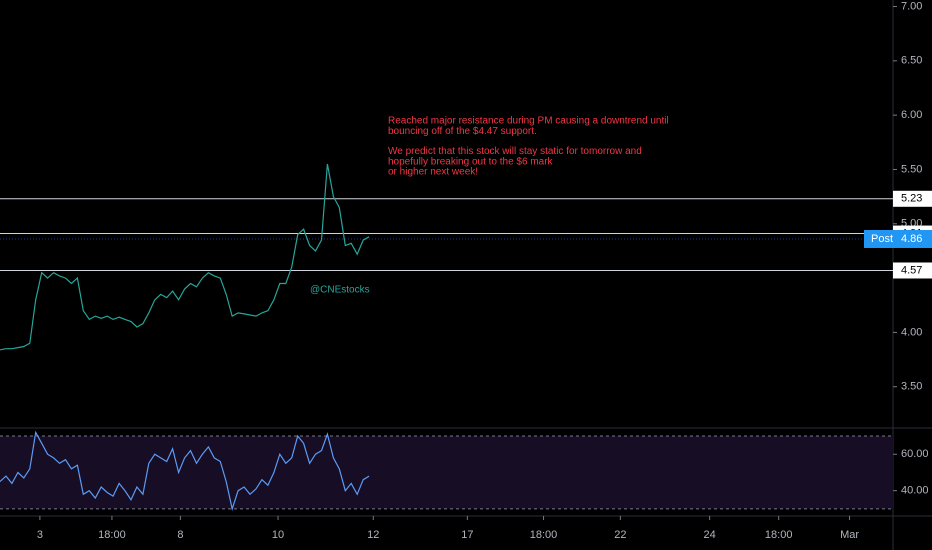 Image resolution: width=932 pixels, height=550 pixels. What do you see at coordinates (911, 6) in the screenshot?
I see `y-tick-label: 7.00` at bounding box center [911, 6].